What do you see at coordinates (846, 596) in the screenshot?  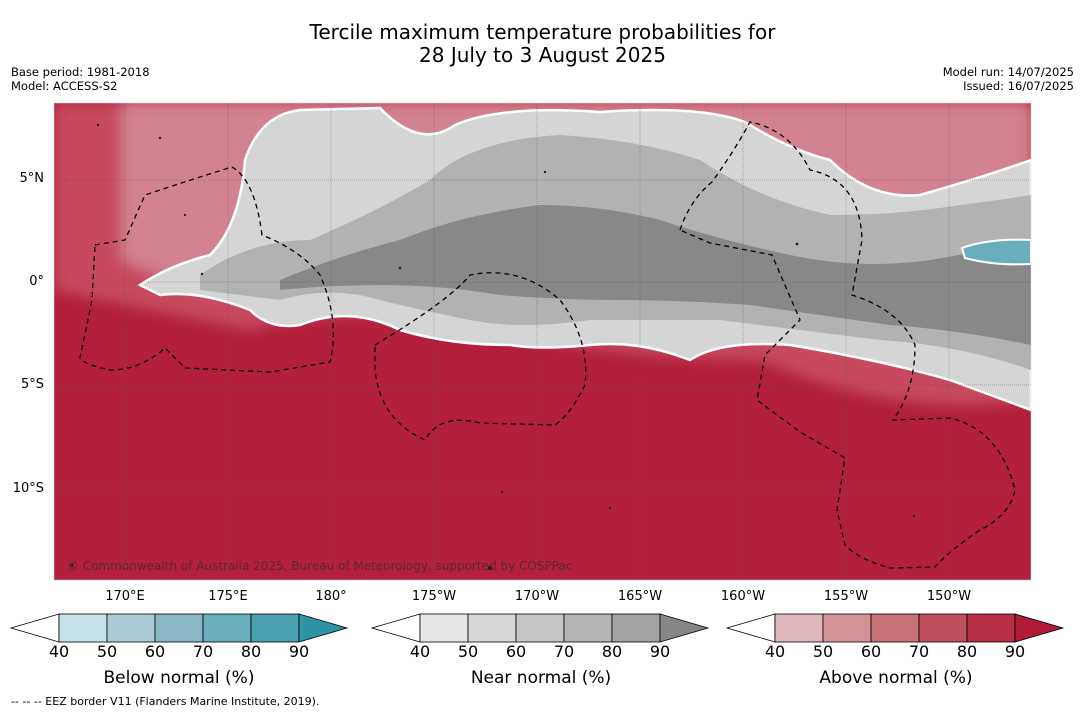 I see `lon-label-155w: 155°W` at bounding box center [846, 596].